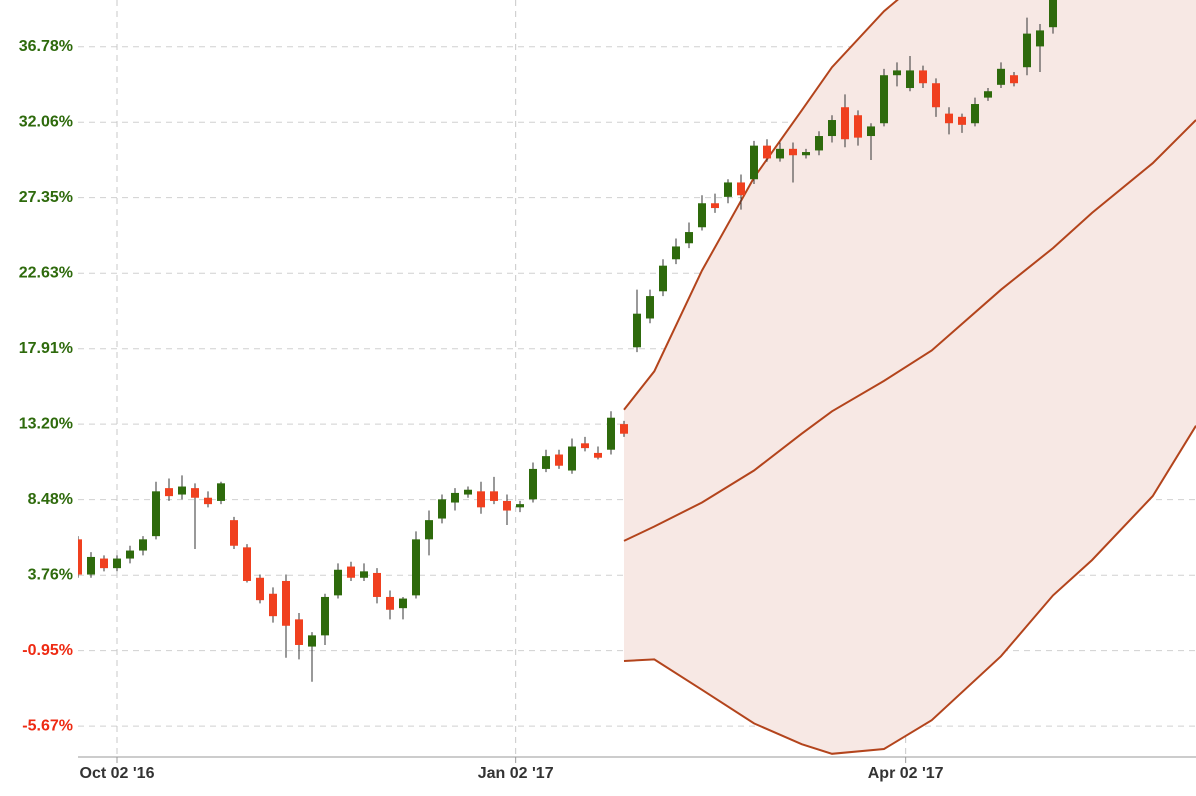 The width and height of the screenshot is (1196, 796). I want to click on y-tick-label: 32.06%, so click(46, 121).